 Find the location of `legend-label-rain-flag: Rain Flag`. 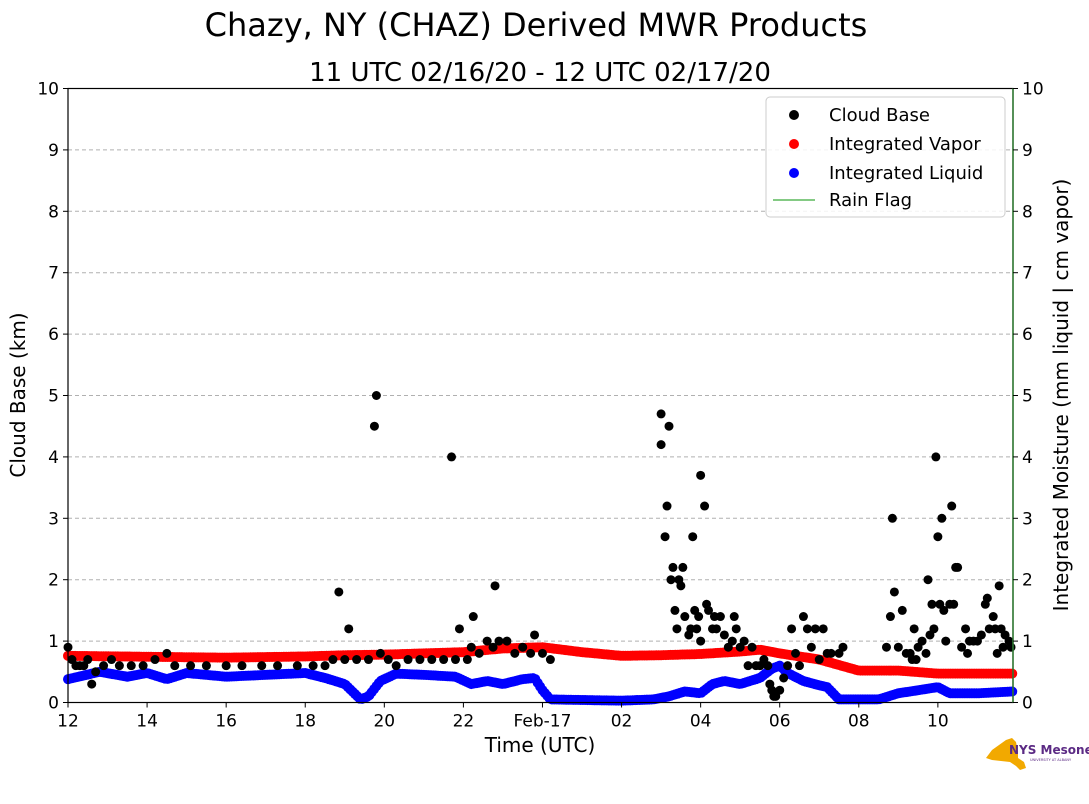

legend-label-rain-flag: Rain Flag is located at coordinates (870, 200).